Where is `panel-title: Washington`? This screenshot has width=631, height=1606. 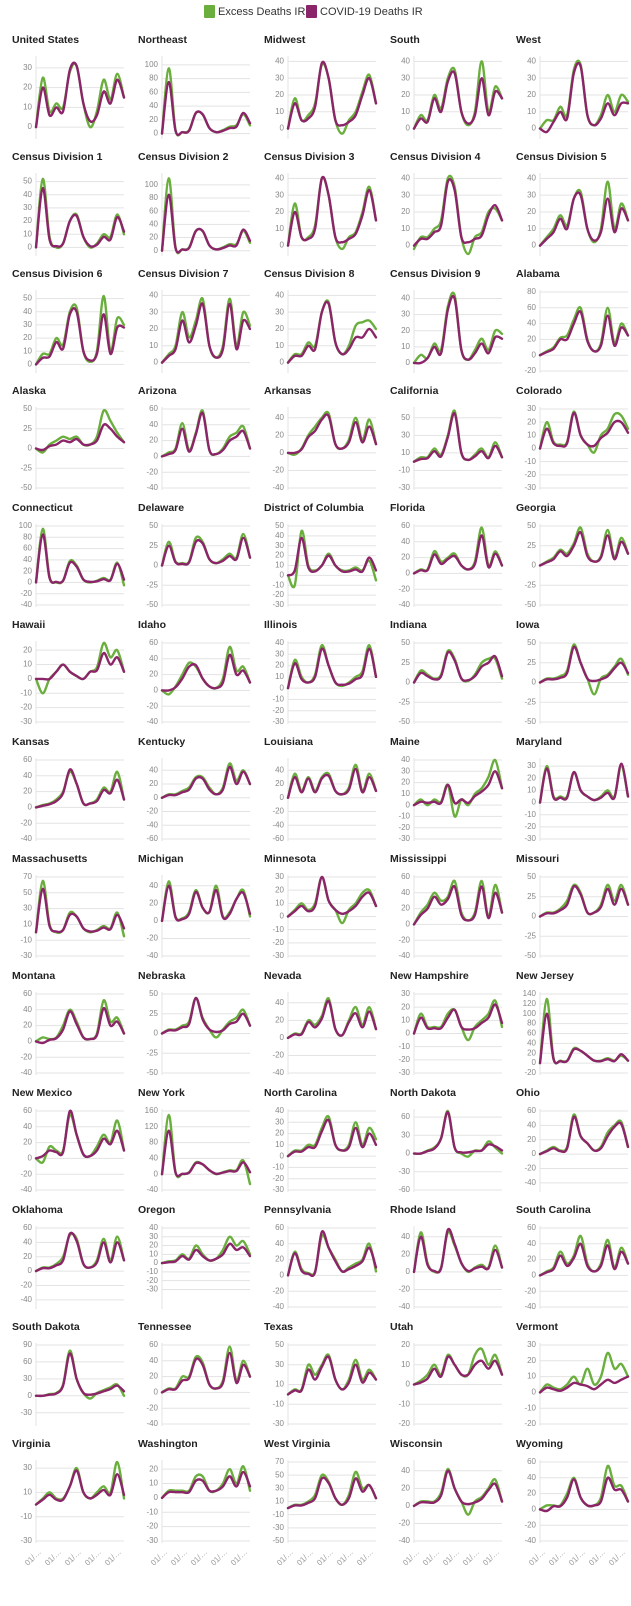
panel-title: Washington is located at coordinates (168, 1444).